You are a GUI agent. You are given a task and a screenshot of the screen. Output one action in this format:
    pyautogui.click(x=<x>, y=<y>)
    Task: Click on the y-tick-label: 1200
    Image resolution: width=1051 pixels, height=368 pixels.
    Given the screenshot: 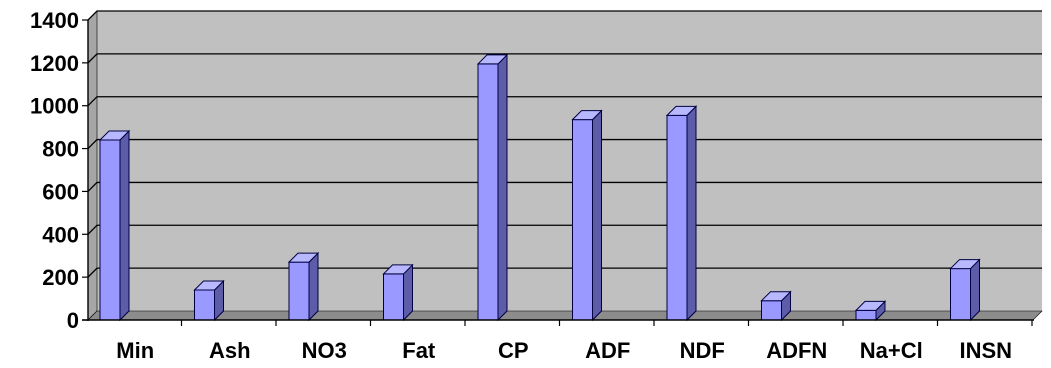 What is the action you would take?
    pyautogui.click(x=54, y=63)
    